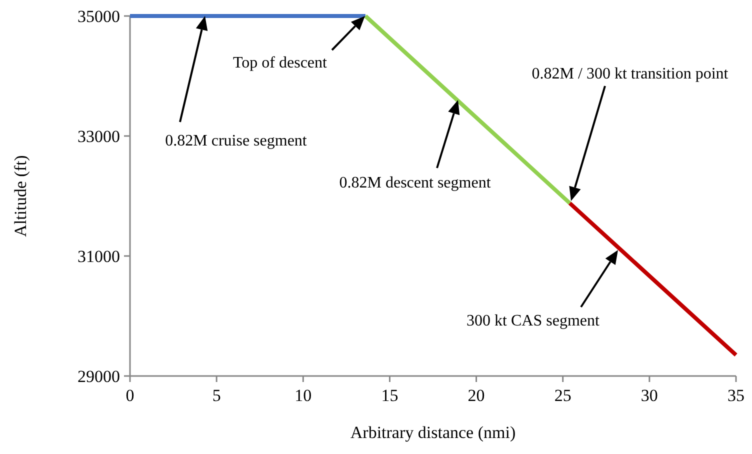  What do you see at coordinates (99, 136) in the screenshot?
I see `y-tick-label: 33000` at bounding box center [99, 136].